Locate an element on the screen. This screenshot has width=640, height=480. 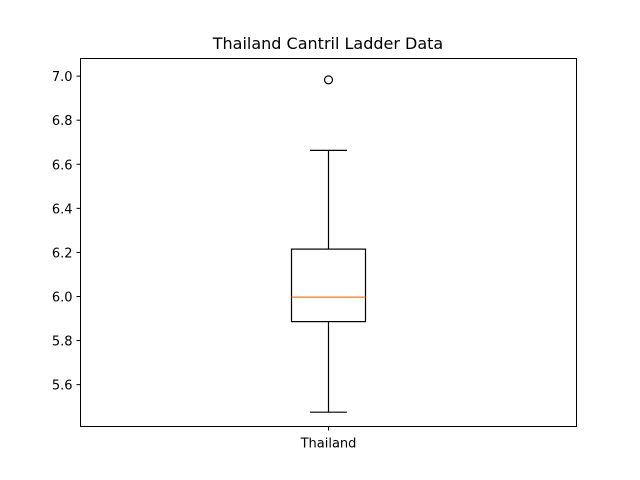
outlier-point is located at coordinates (328, 80).